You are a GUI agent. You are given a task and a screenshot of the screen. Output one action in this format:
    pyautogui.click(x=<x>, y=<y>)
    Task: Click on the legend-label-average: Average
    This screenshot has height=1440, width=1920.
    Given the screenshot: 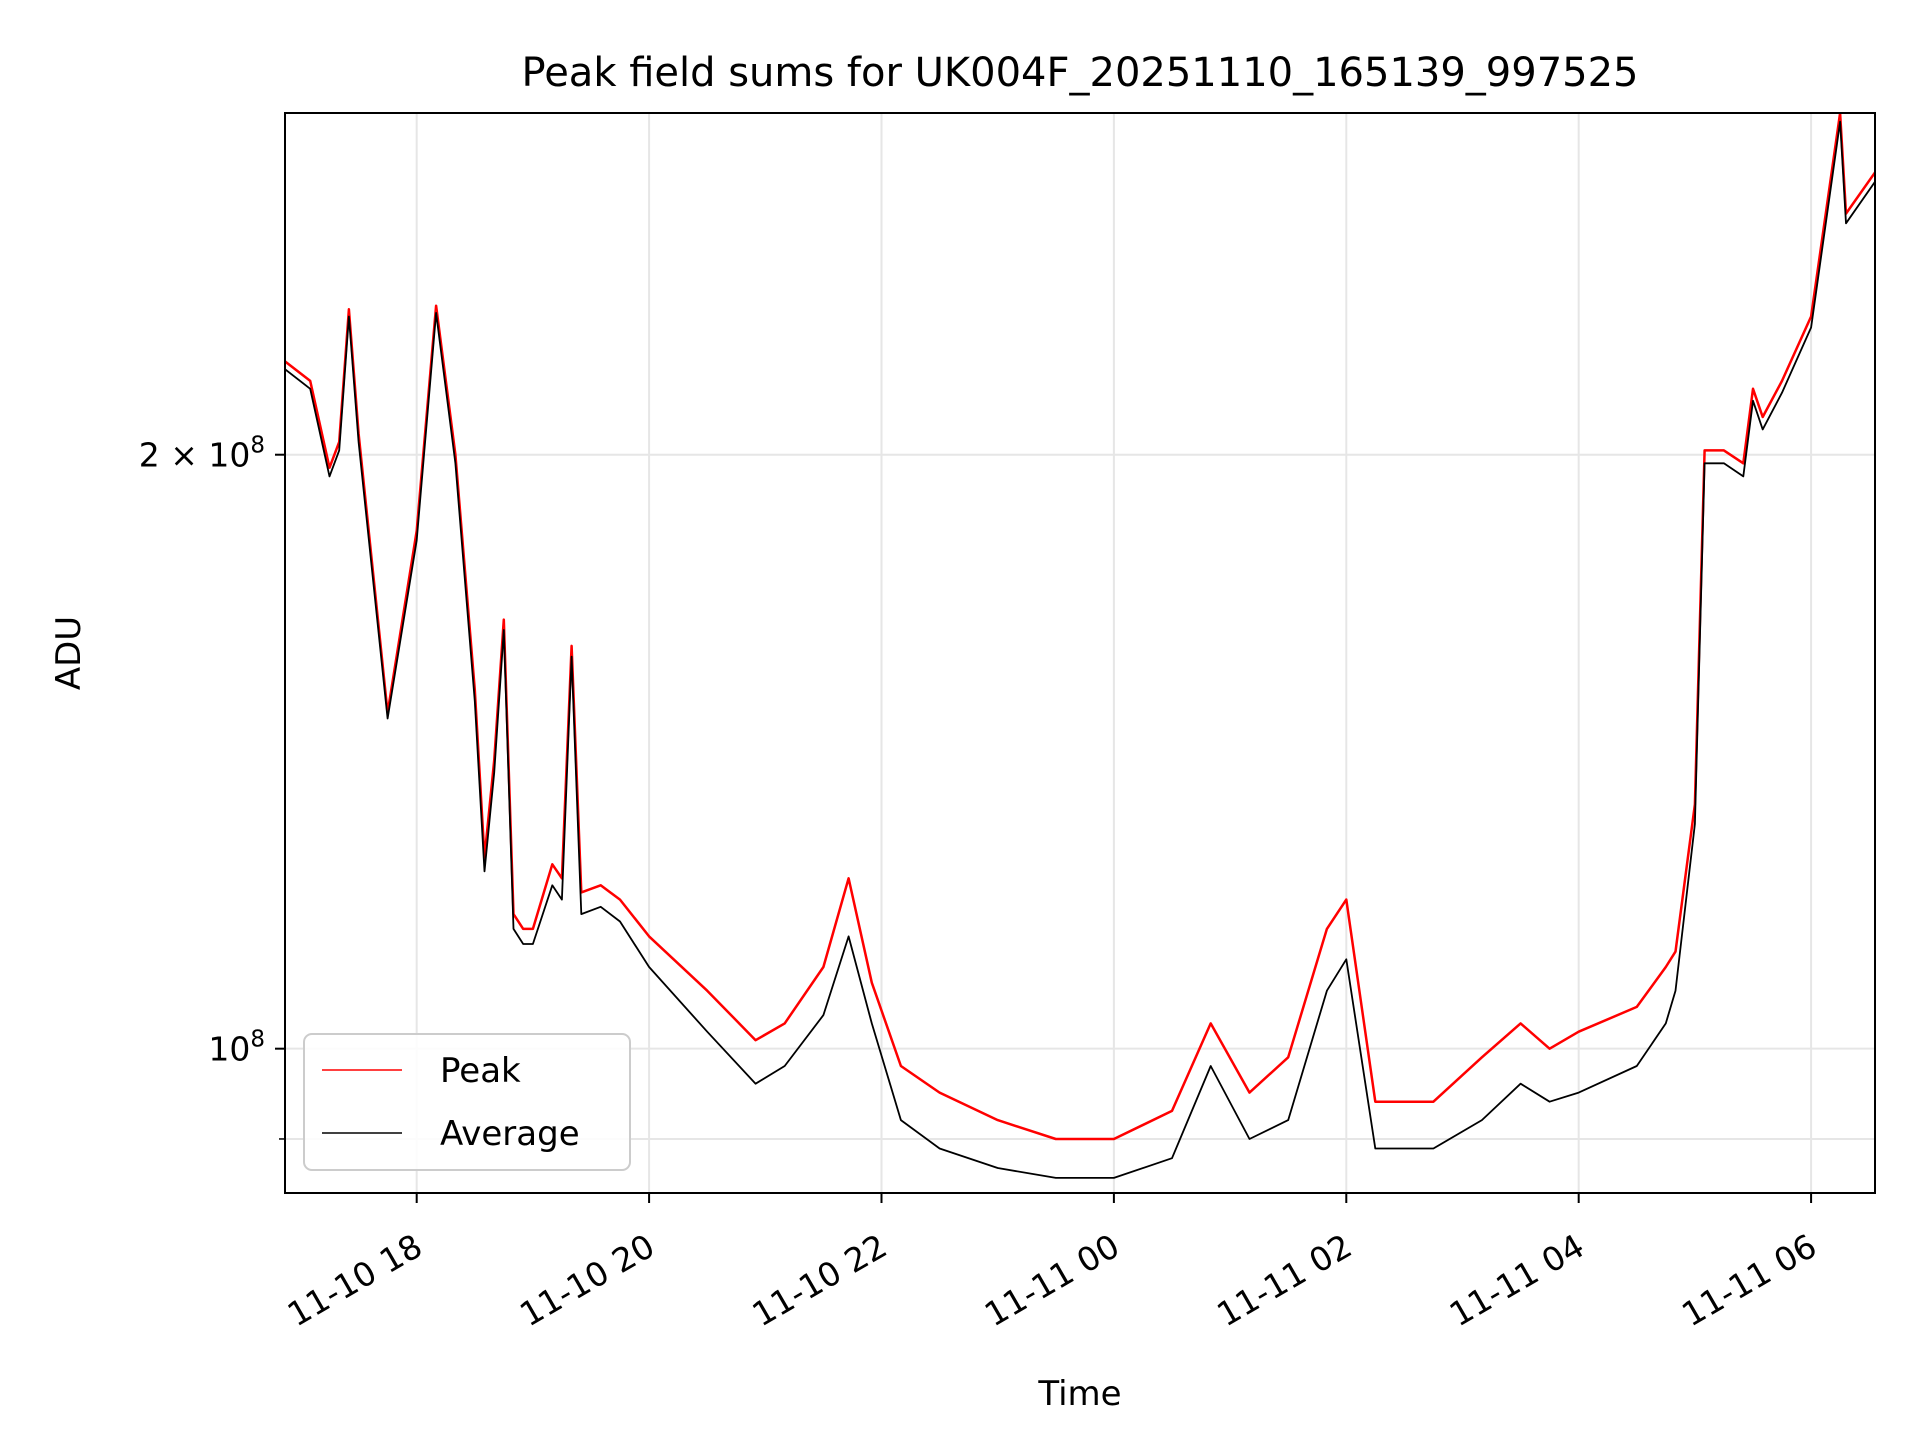 What is the action you would take?
    pyautogui.click(x=510, y=1134)
    